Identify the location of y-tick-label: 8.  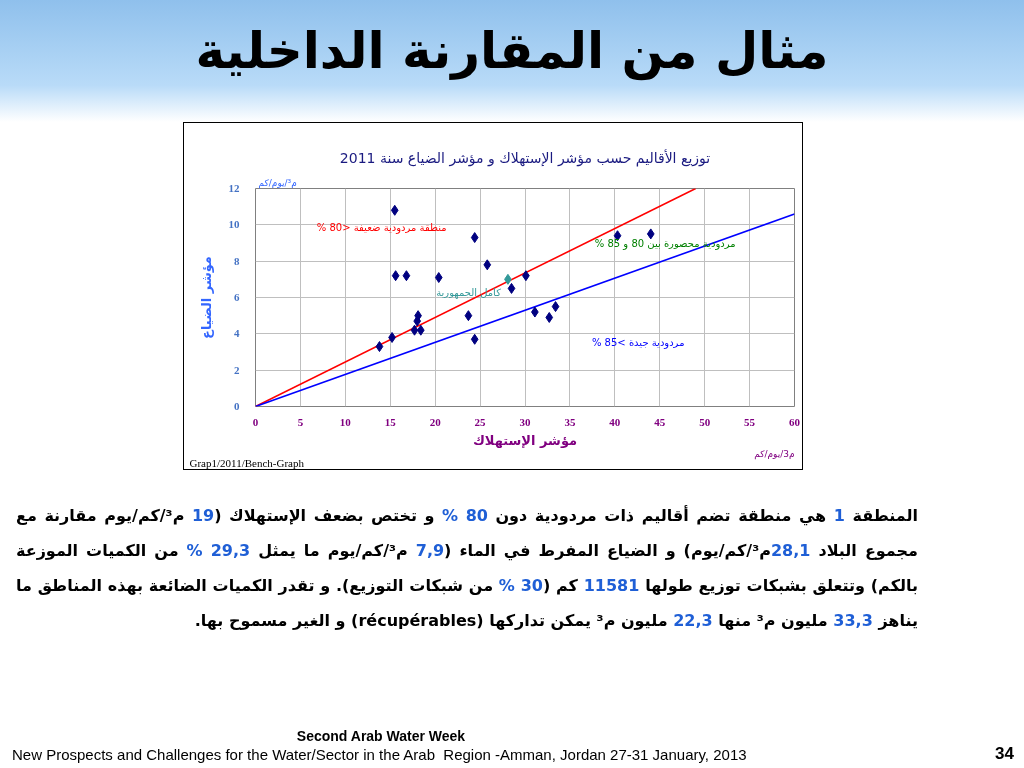
(237, 260).